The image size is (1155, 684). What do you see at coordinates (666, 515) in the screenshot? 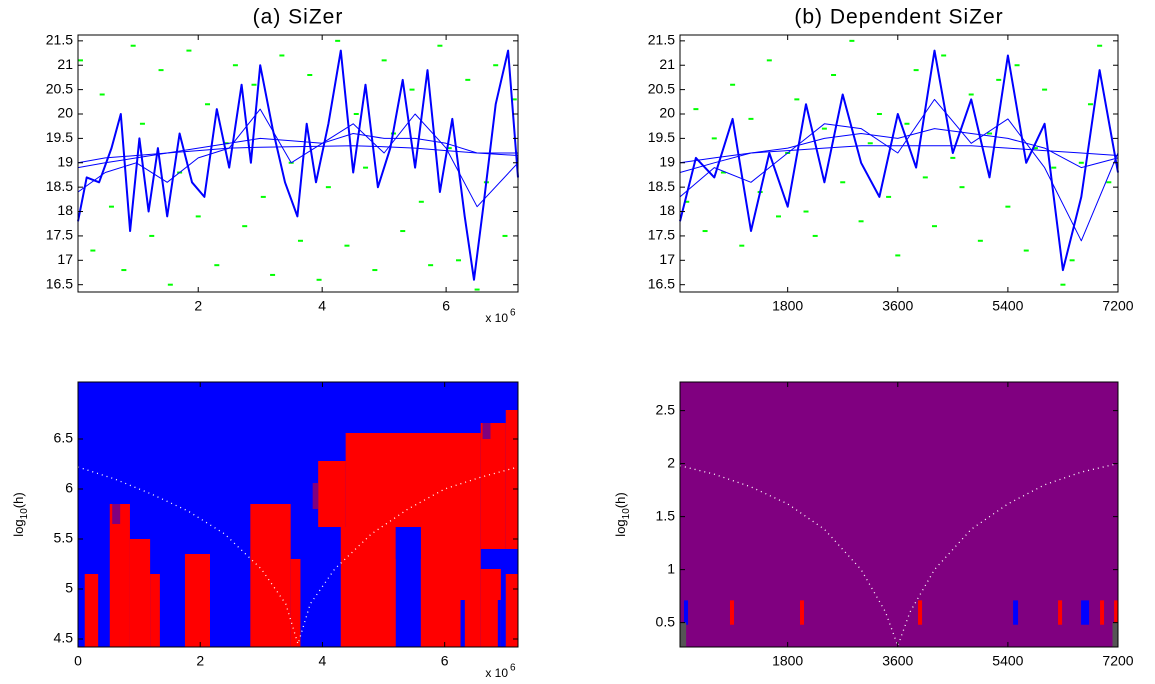
I see `y-tick-label: 1.5` at bounding box center [666, 515].